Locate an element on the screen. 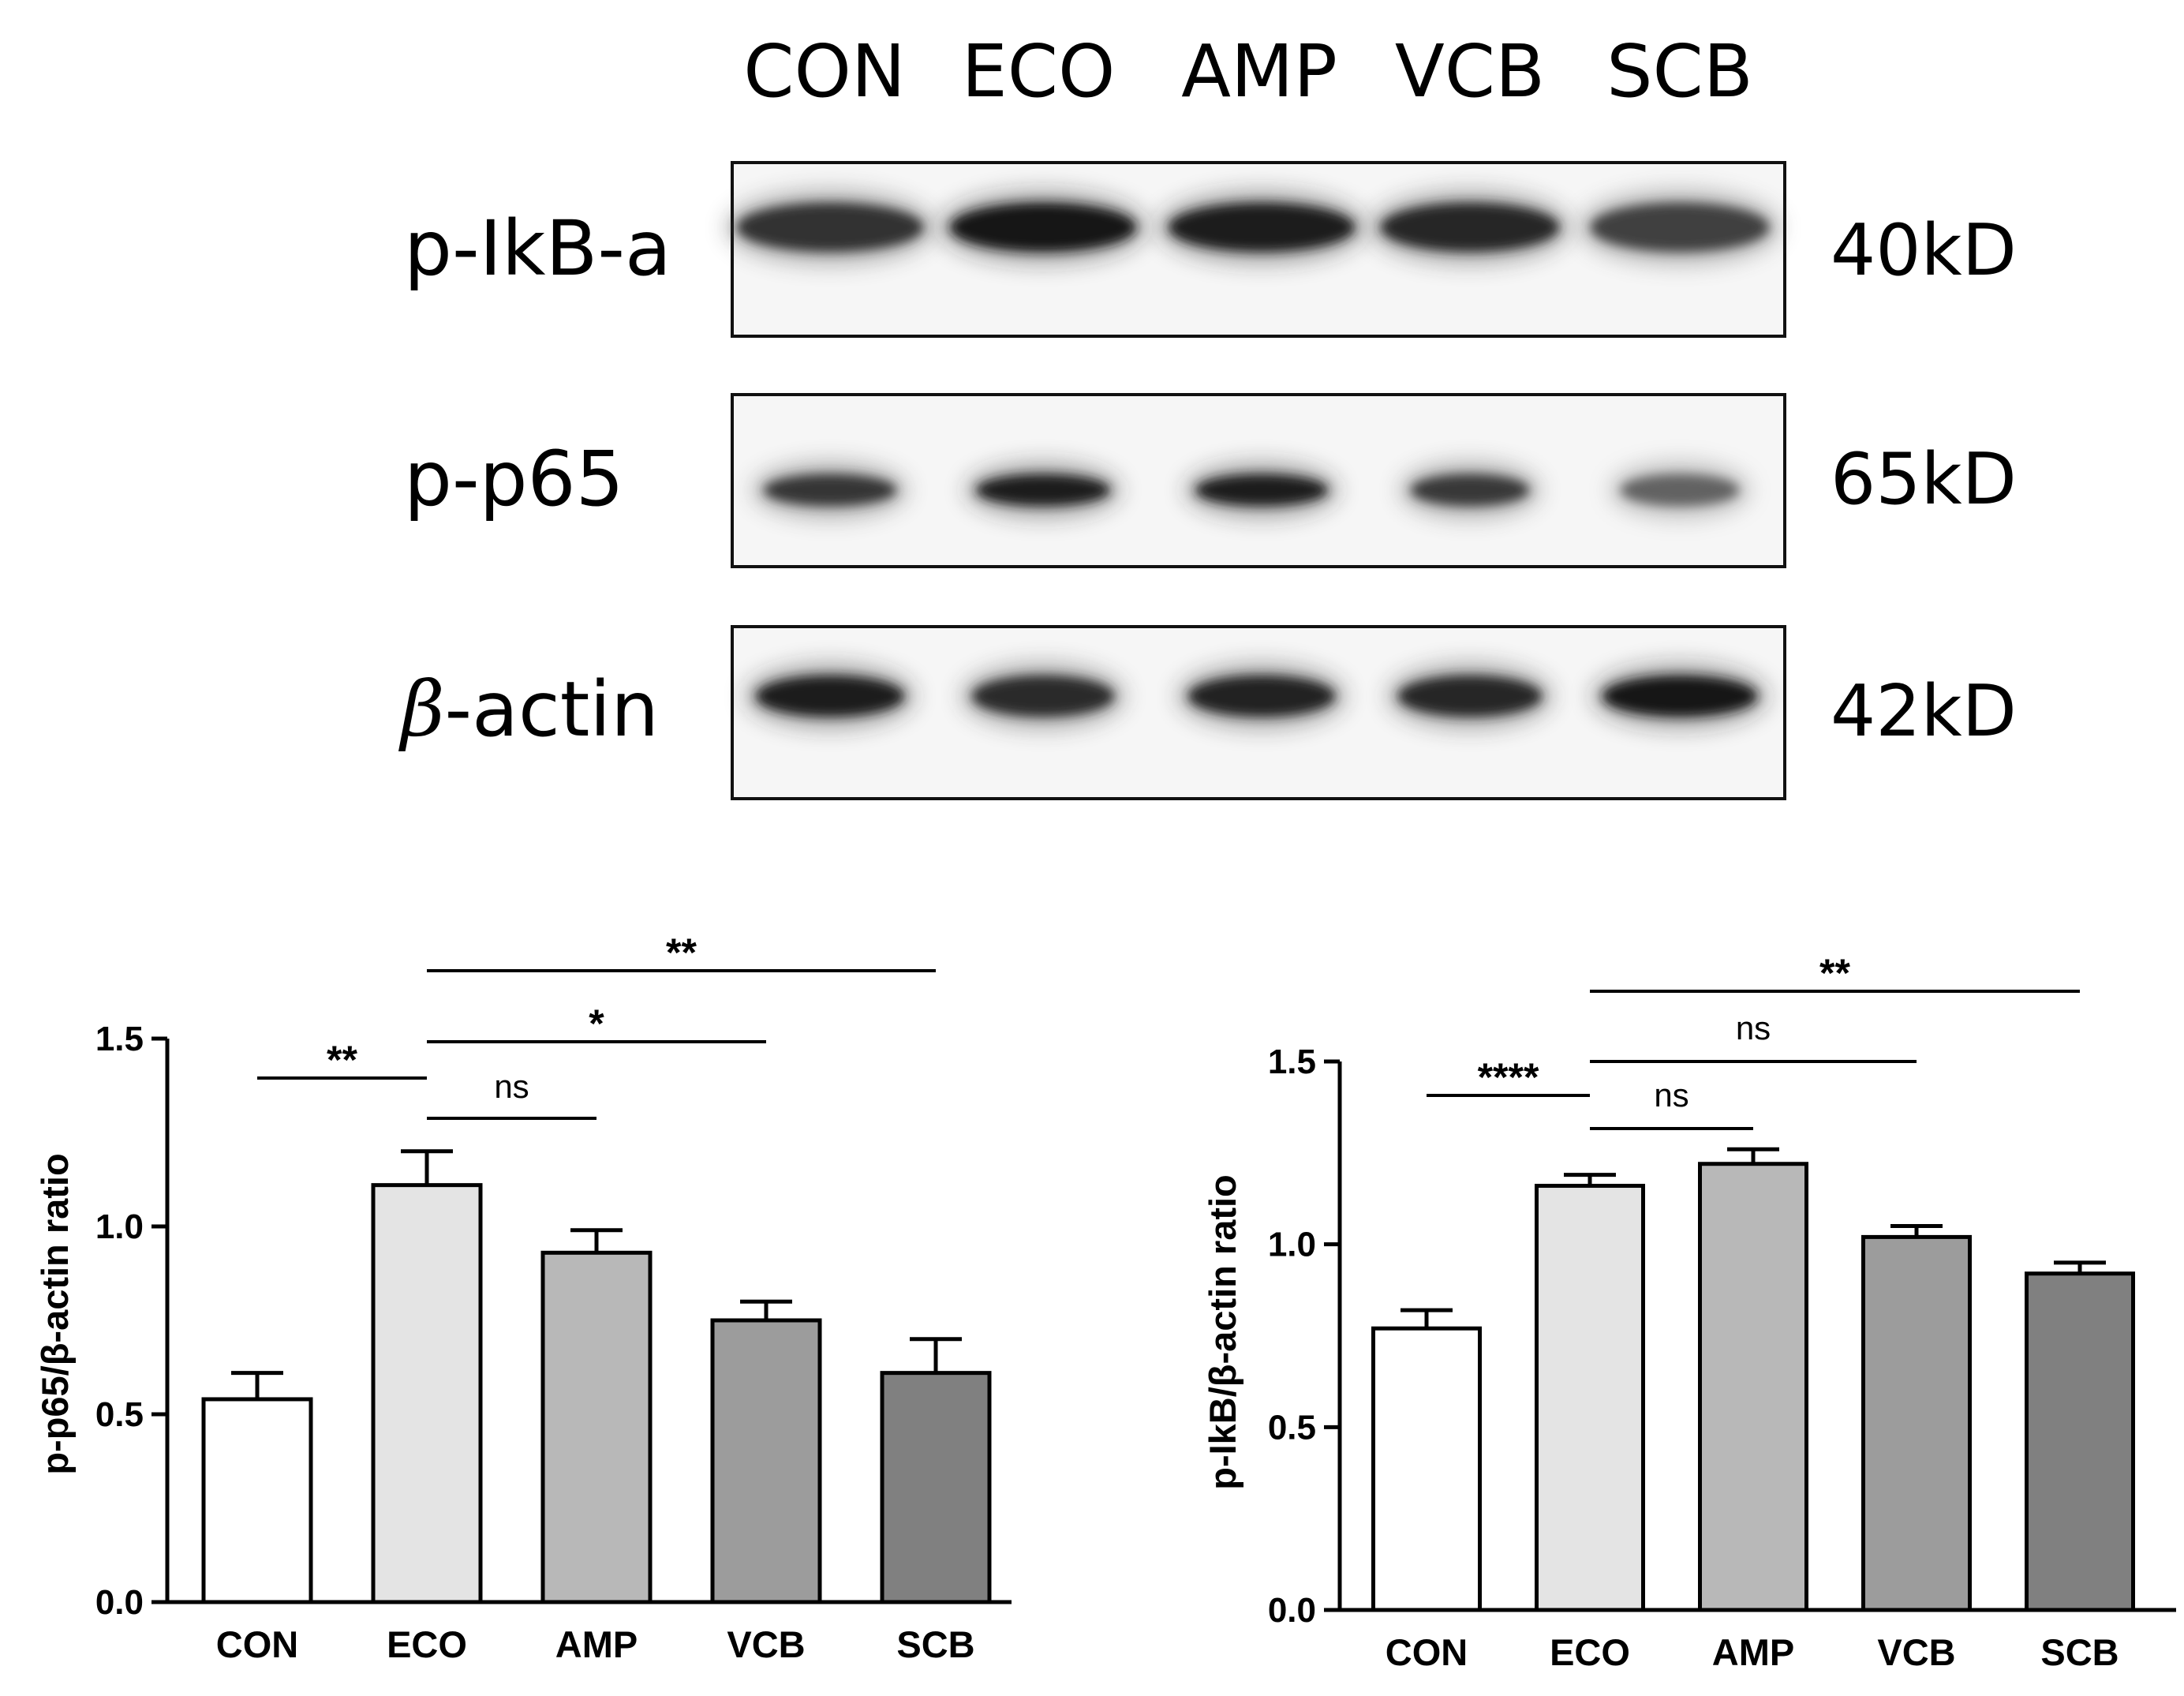  band-group-p-p65 is located at coordinates (1251, 491).